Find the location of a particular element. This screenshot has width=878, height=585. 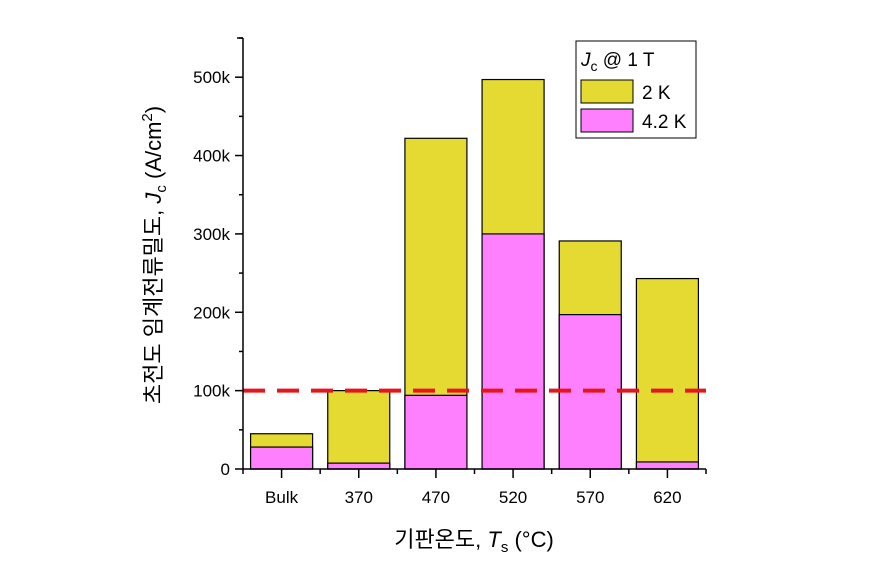

bar-Bulk-4-2-K is located at coordinates (281, 458).